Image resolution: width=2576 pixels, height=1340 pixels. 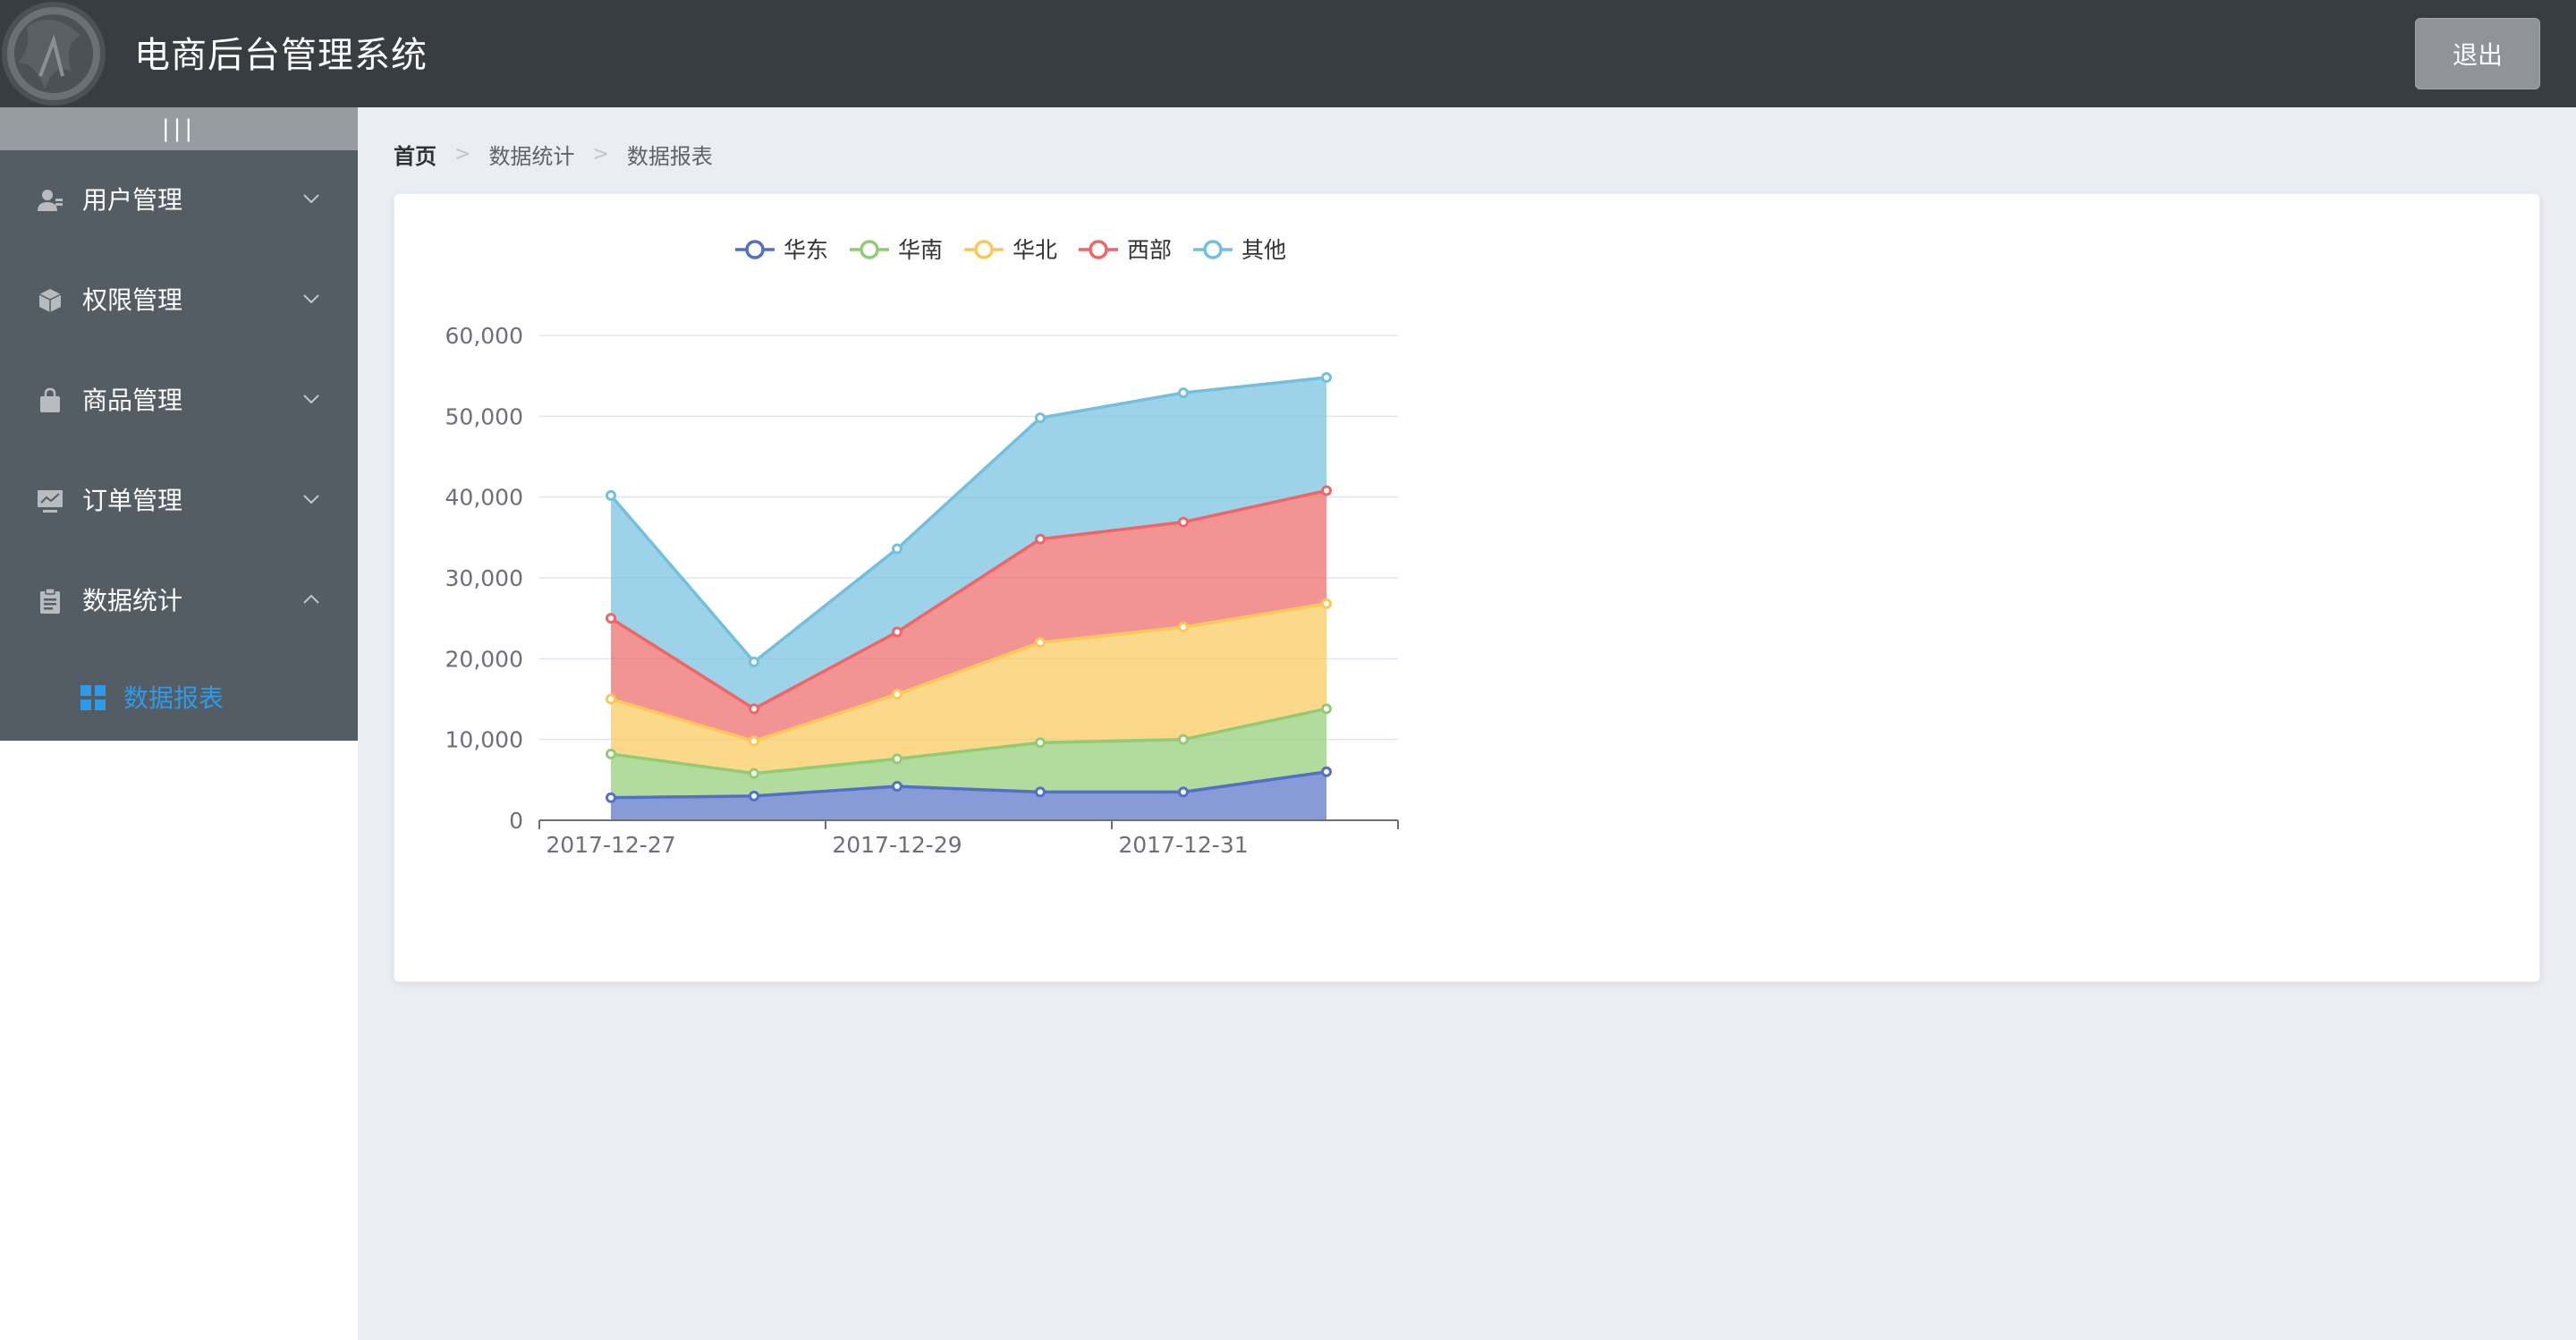 What do you see at coordinates (1035, 250) in the screenshot?
I see `legend-label: 华北` at bounding box center [1035, 250].